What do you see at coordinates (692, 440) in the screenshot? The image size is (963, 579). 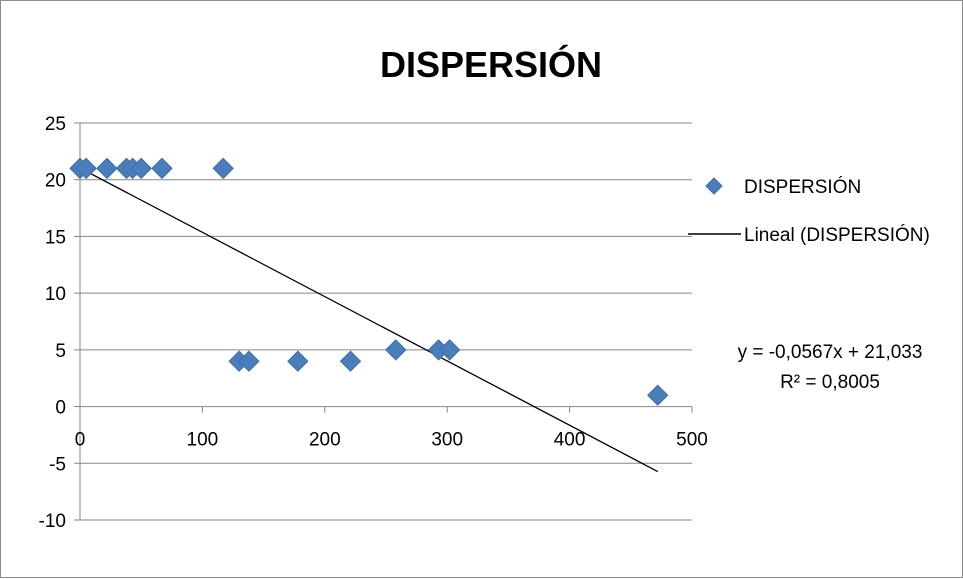 I see `x-tick-label: 500` at bounding box center [692, 440].